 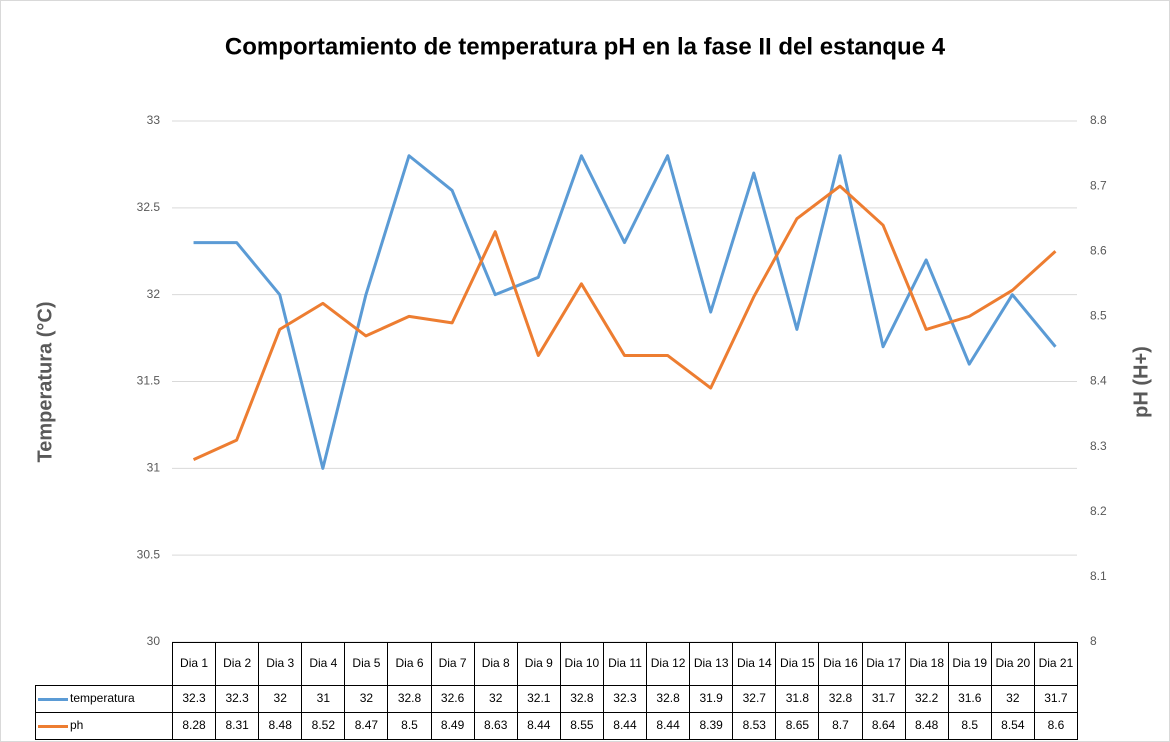 What do you see at coordinates (1141, 382) in the screenshot?
I see `y2-axis-label: pH (H+)` at bounding box center [1141, 382].